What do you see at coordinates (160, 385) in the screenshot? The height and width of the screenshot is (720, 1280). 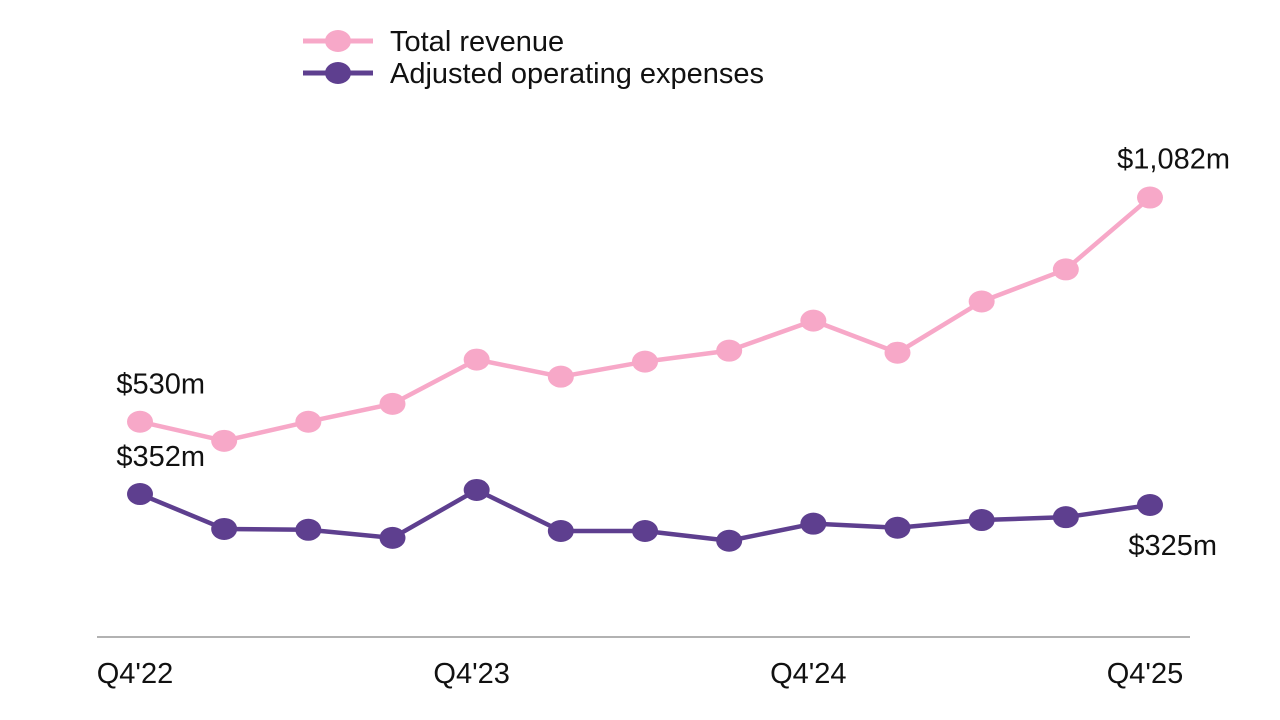 I see `data-label: $530m` at bounding box center [160, 385].